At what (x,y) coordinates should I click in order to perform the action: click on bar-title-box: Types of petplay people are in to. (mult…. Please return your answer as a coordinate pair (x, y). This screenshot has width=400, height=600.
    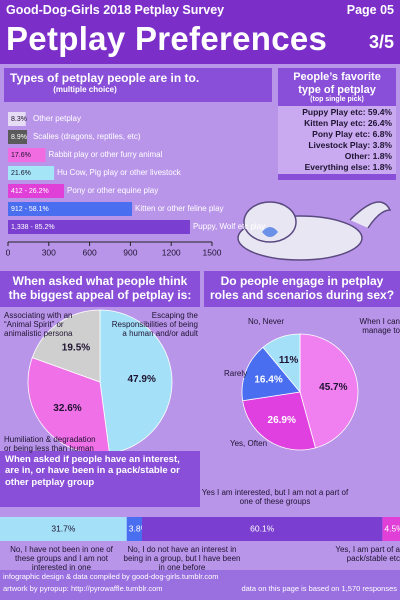
    Looking at the image, I should click on (138, 85).